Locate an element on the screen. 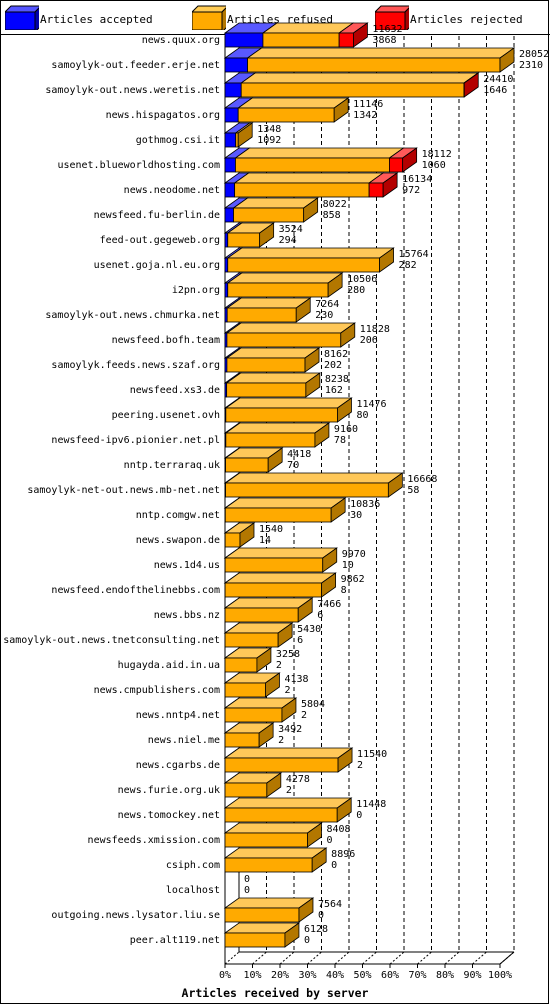 This screenshot has width=550, height=1005. total-value-label: 5430 is located at coordinates (309, 629).